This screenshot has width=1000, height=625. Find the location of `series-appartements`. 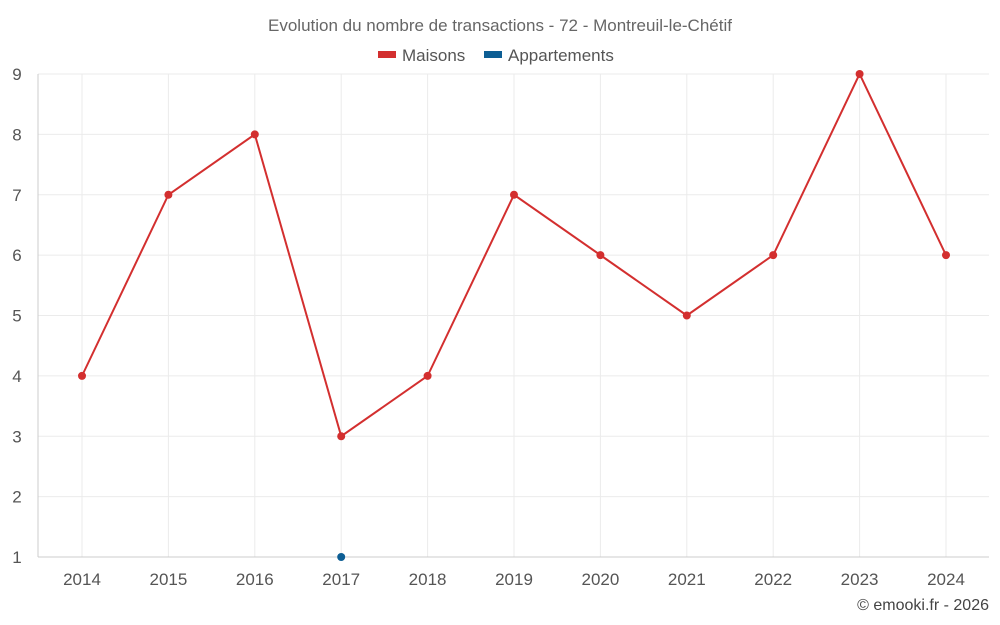

series-appartements is located at coordinates (341, 557).